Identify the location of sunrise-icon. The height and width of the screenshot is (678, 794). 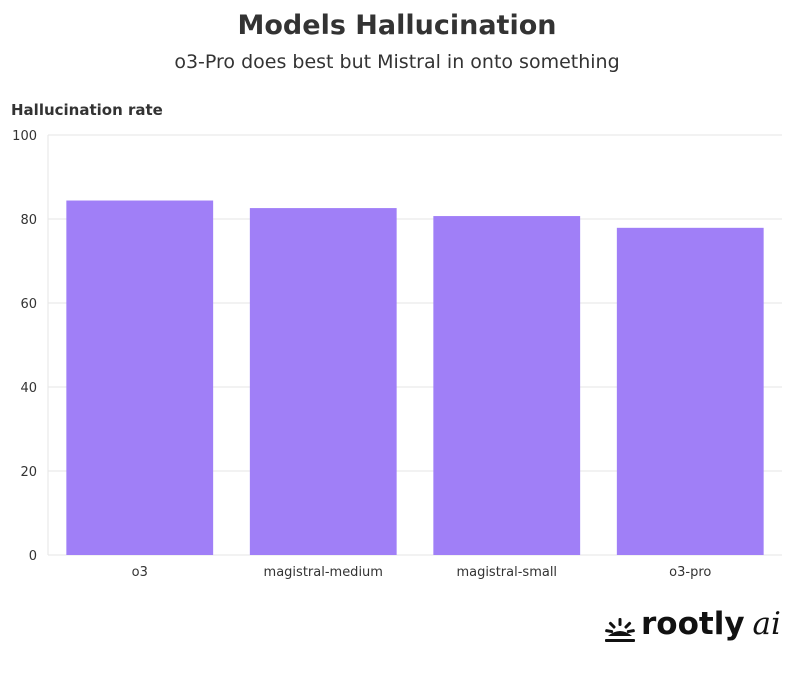
(620, 630).